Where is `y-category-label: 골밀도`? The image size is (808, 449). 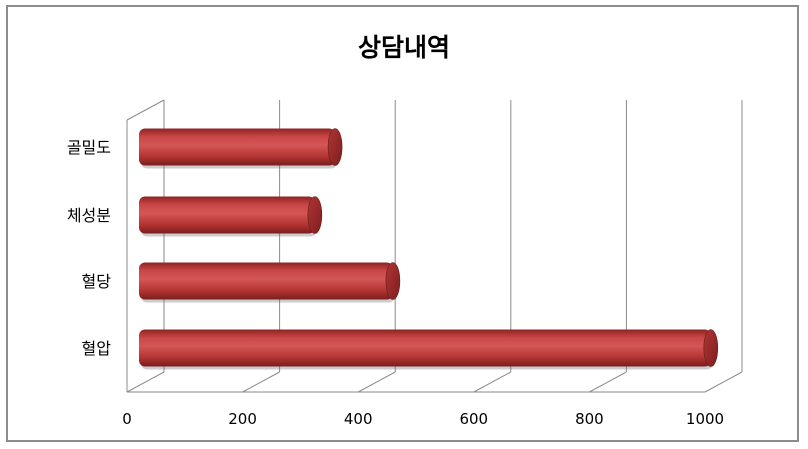
y-category-label: 골밀도 is located at coordinates (89, 147).